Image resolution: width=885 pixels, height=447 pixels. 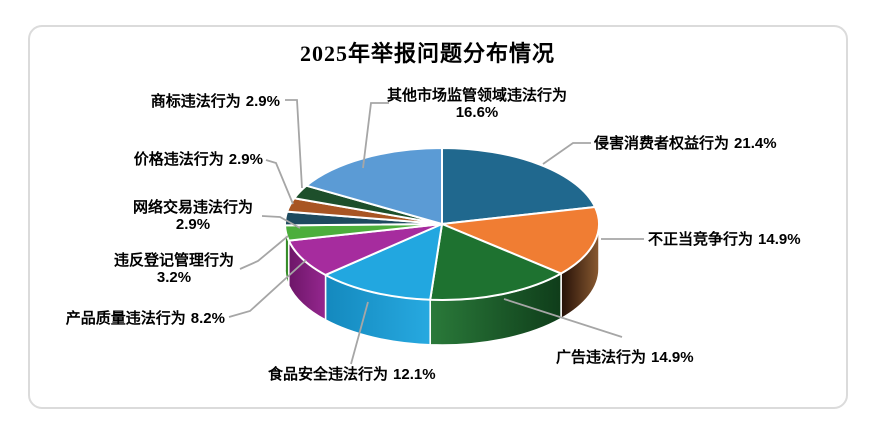 What do you see at coordinates (281, 222) in the screenshot?
I see `leader-line-network` at bounding box center [281, 222].